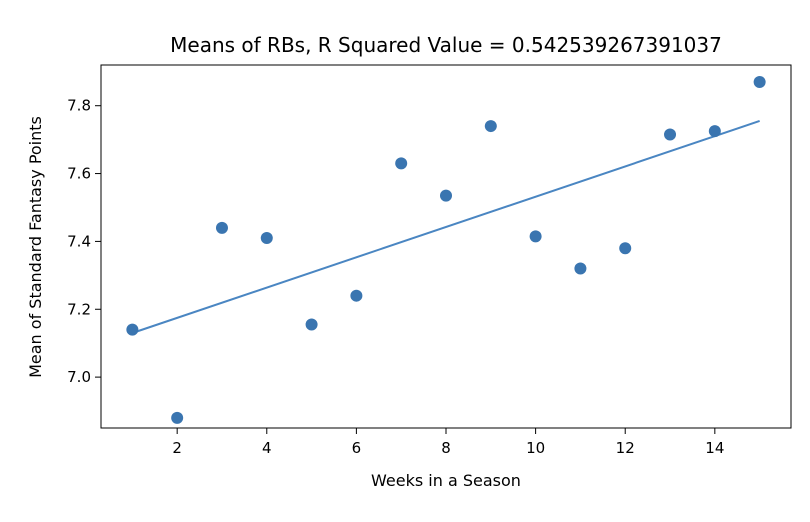  Describe the element at coordinates (446, 480) in the screenshot. I see `x-axis-label: Weeks in a Season` at that location.